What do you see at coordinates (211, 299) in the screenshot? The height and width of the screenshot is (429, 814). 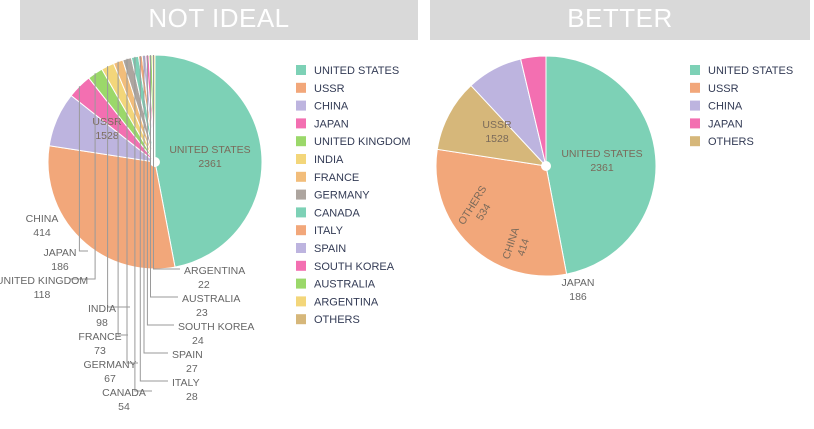 I see `label-australia: AUSTRALIA` at bounding box center [211, 299].